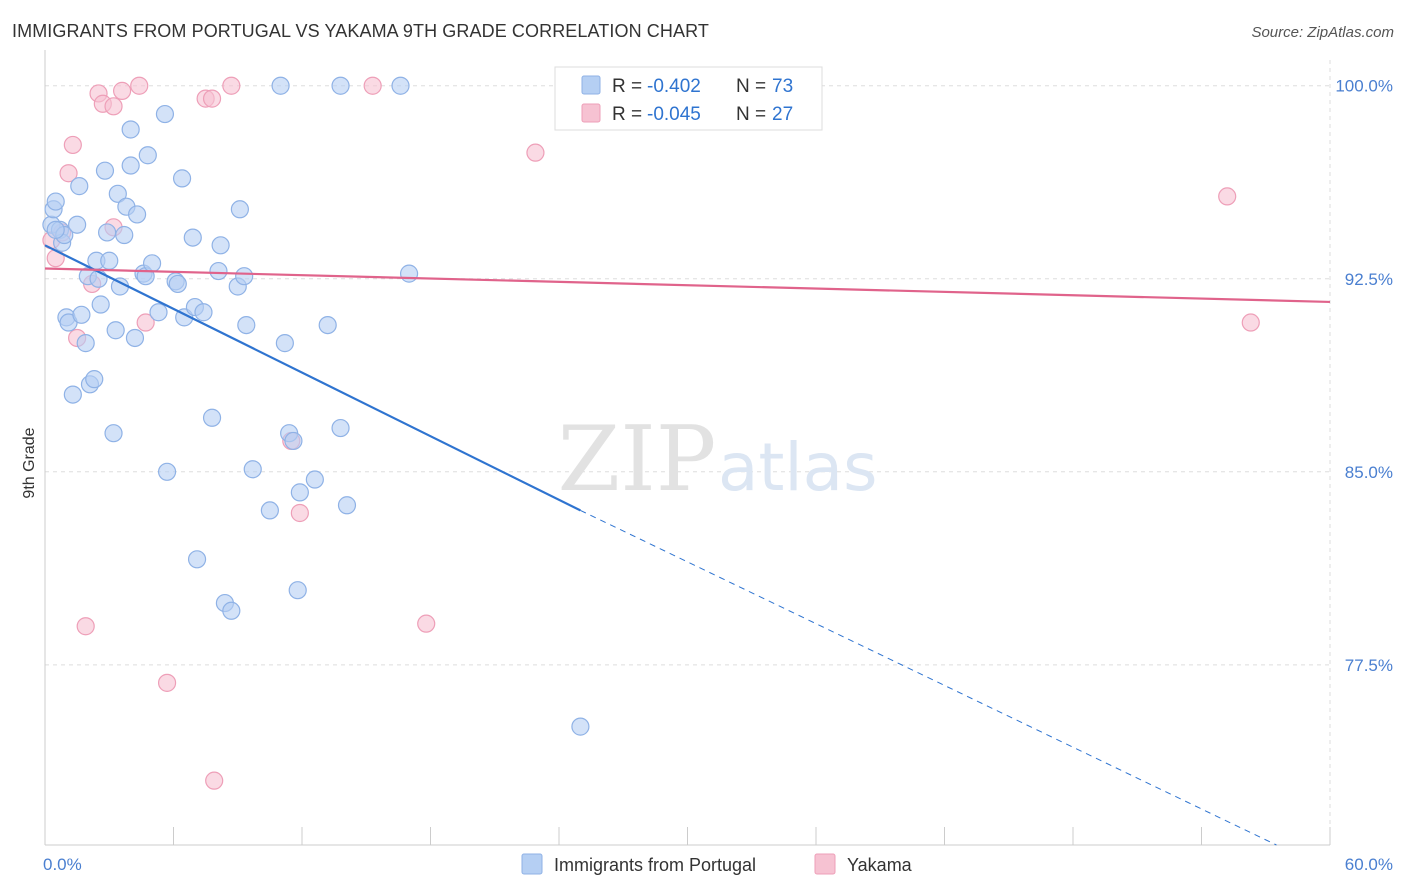  I want to click on legend: R = -0.402 N = 73 R = -0.045 N = 27, so click(688, 98).